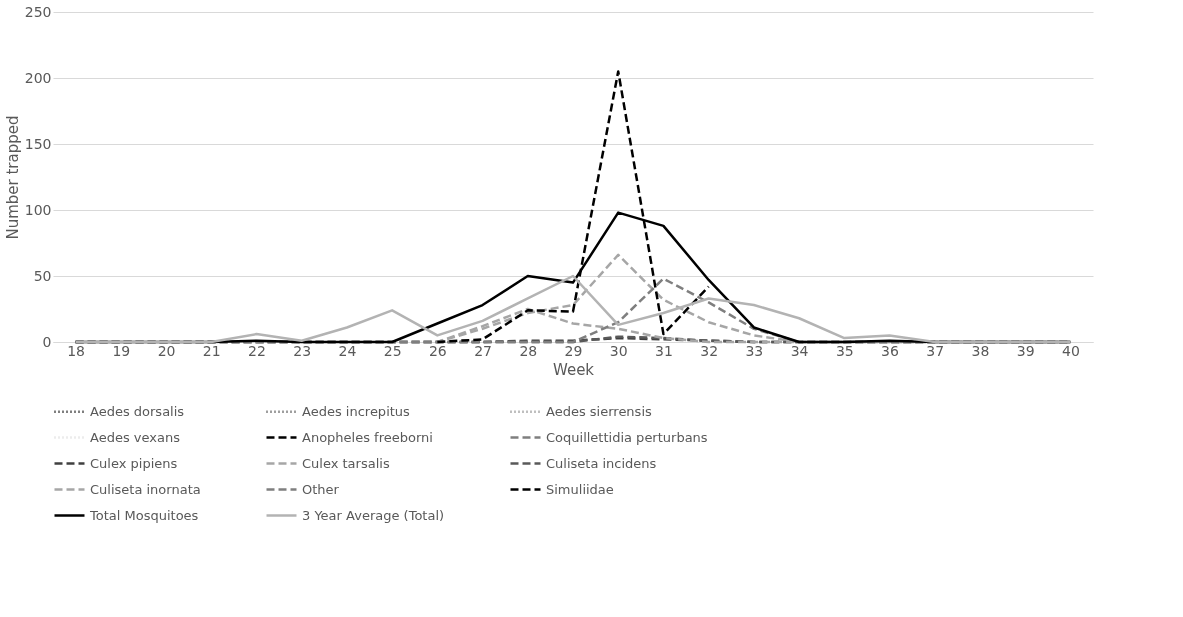  What do you see at coordinates (528, 350) in the screenshot?
I see `x-tick-label: 28` at bounding box center [528, 350].